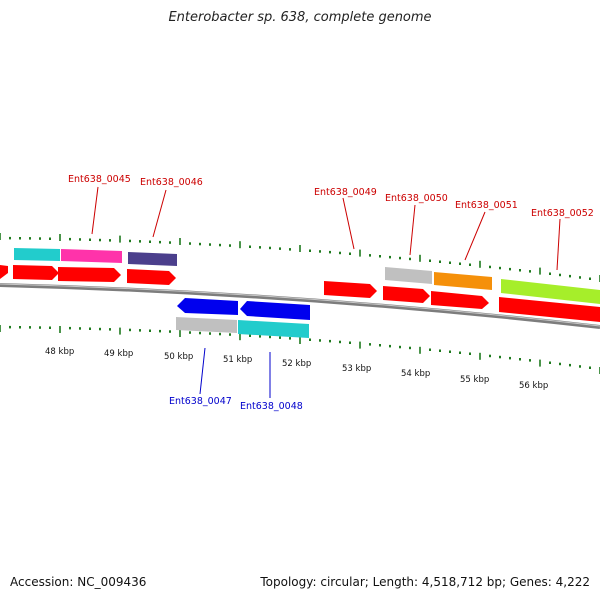 This screenshot has height=600, width=600. What do you see at coordinates (37, 254) in the screenshot?
I see `feature-block-edge` at bounding box center [37, 254].